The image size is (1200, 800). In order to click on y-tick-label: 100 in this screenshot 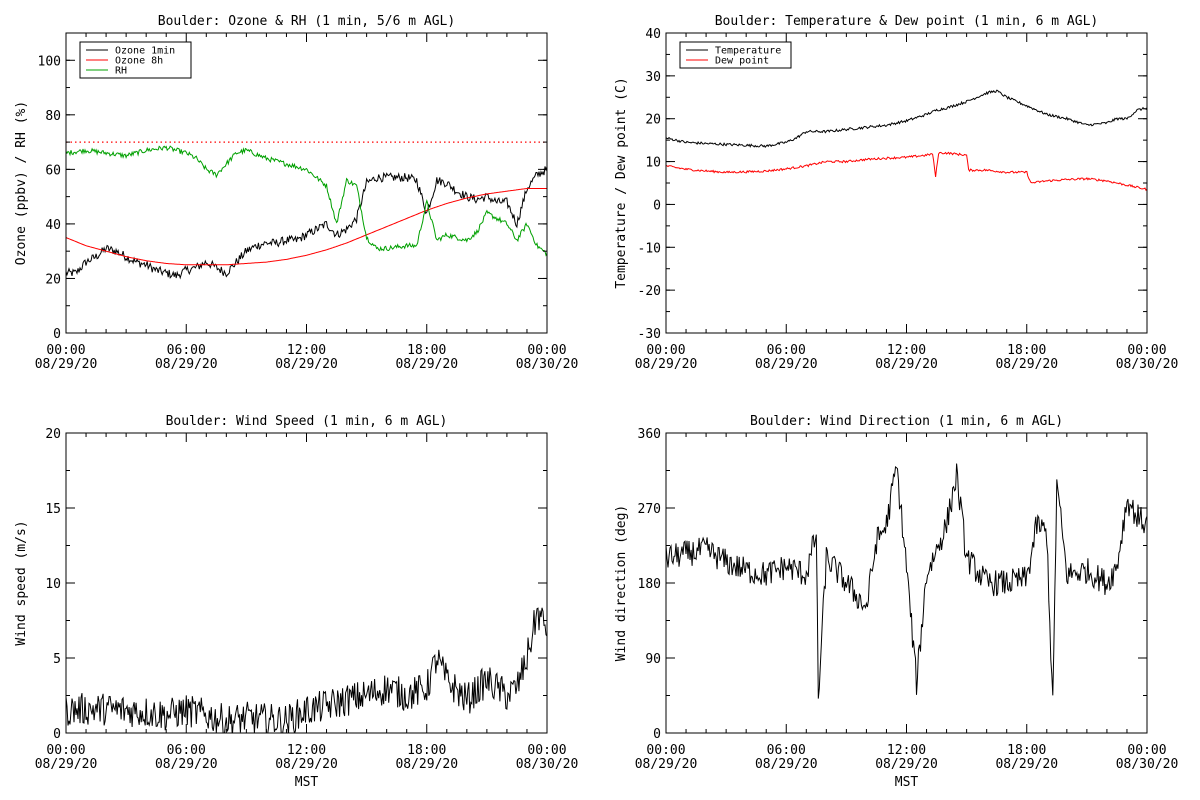, I will do `click(49, 61)`.